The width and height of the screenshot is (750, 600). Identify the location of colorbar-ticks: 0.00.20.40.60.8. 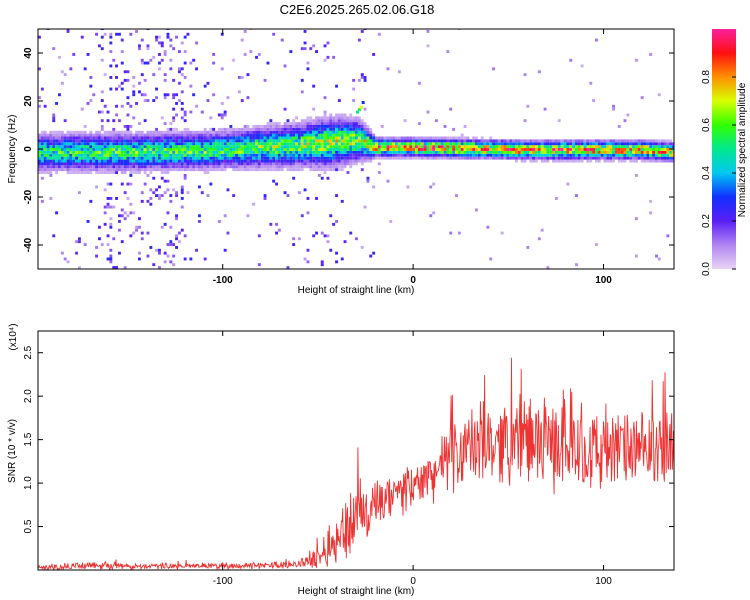
(718, 173).